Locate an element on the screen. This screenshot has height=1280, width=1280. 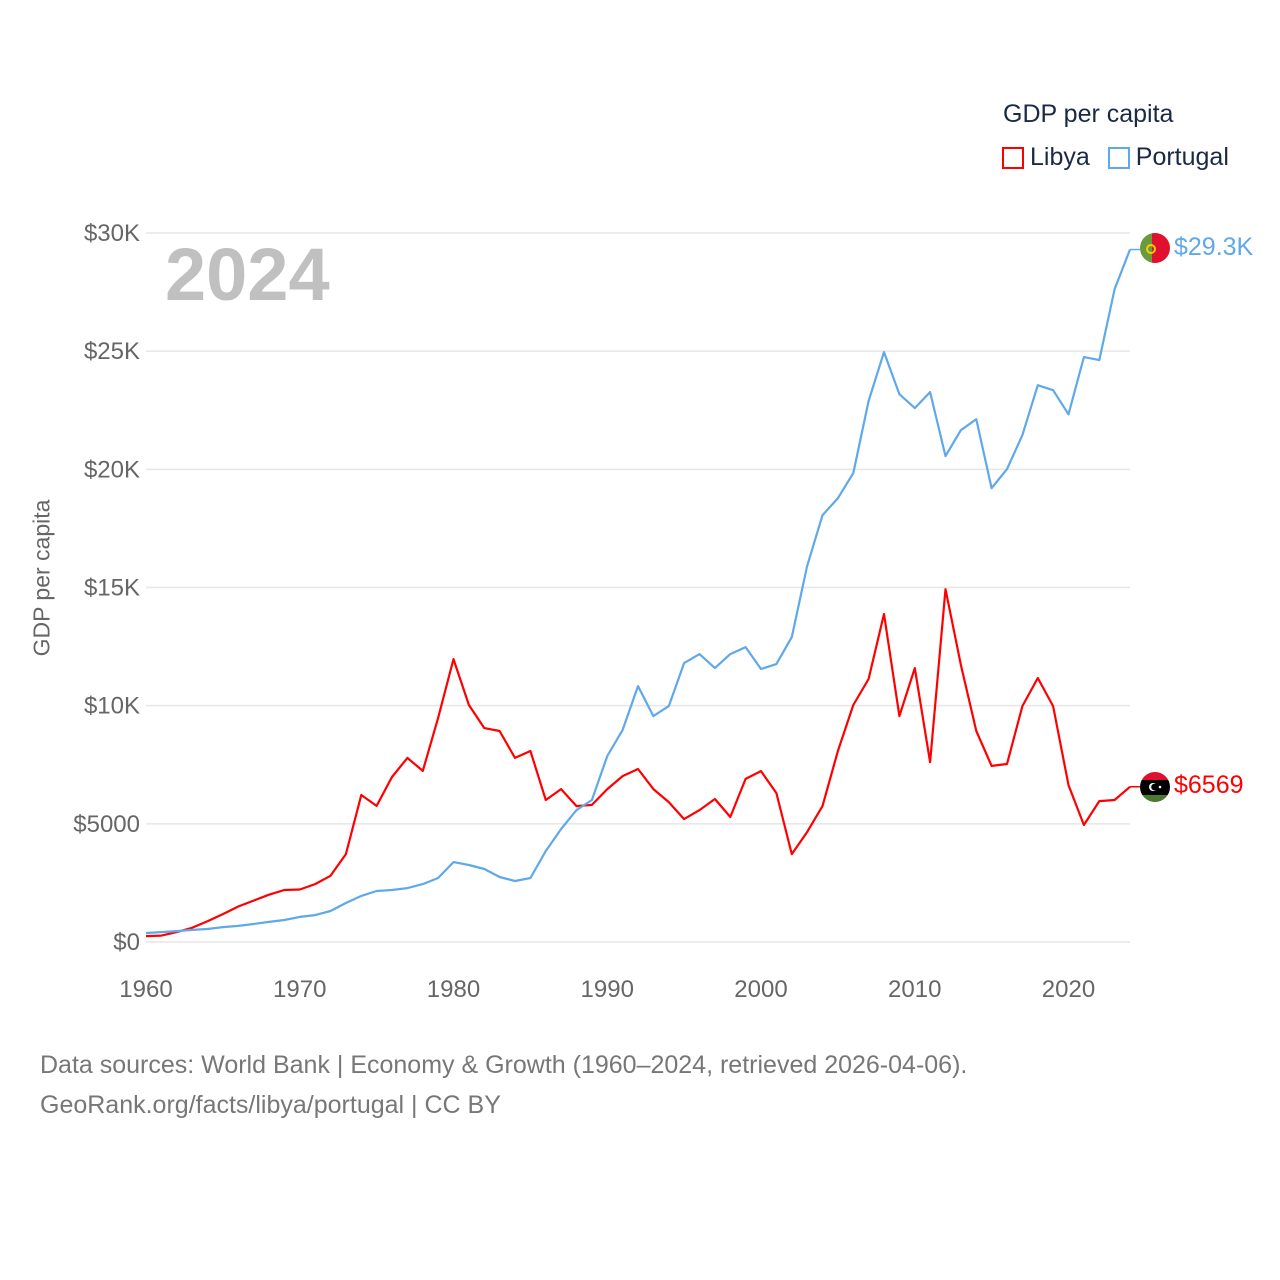
footer-link: GeoRank.org/facts/libya/portugal | CC BY is located at coordinates (270, 1105).